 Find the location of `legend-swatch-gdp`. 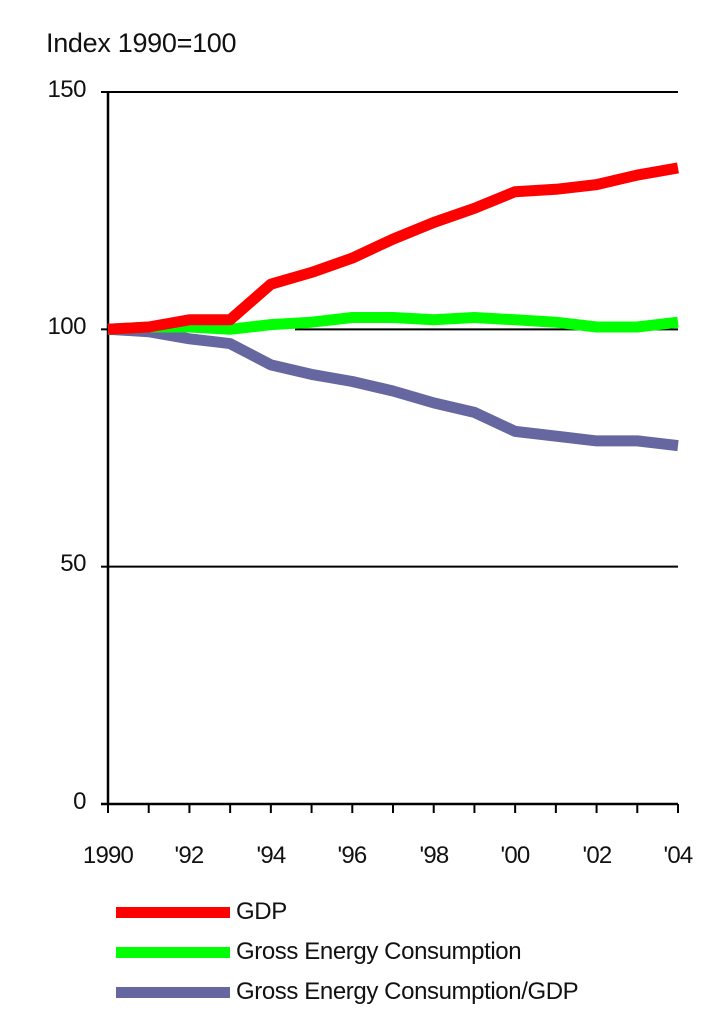

legend-swatch-gdp is located at coordinates (173, 912).